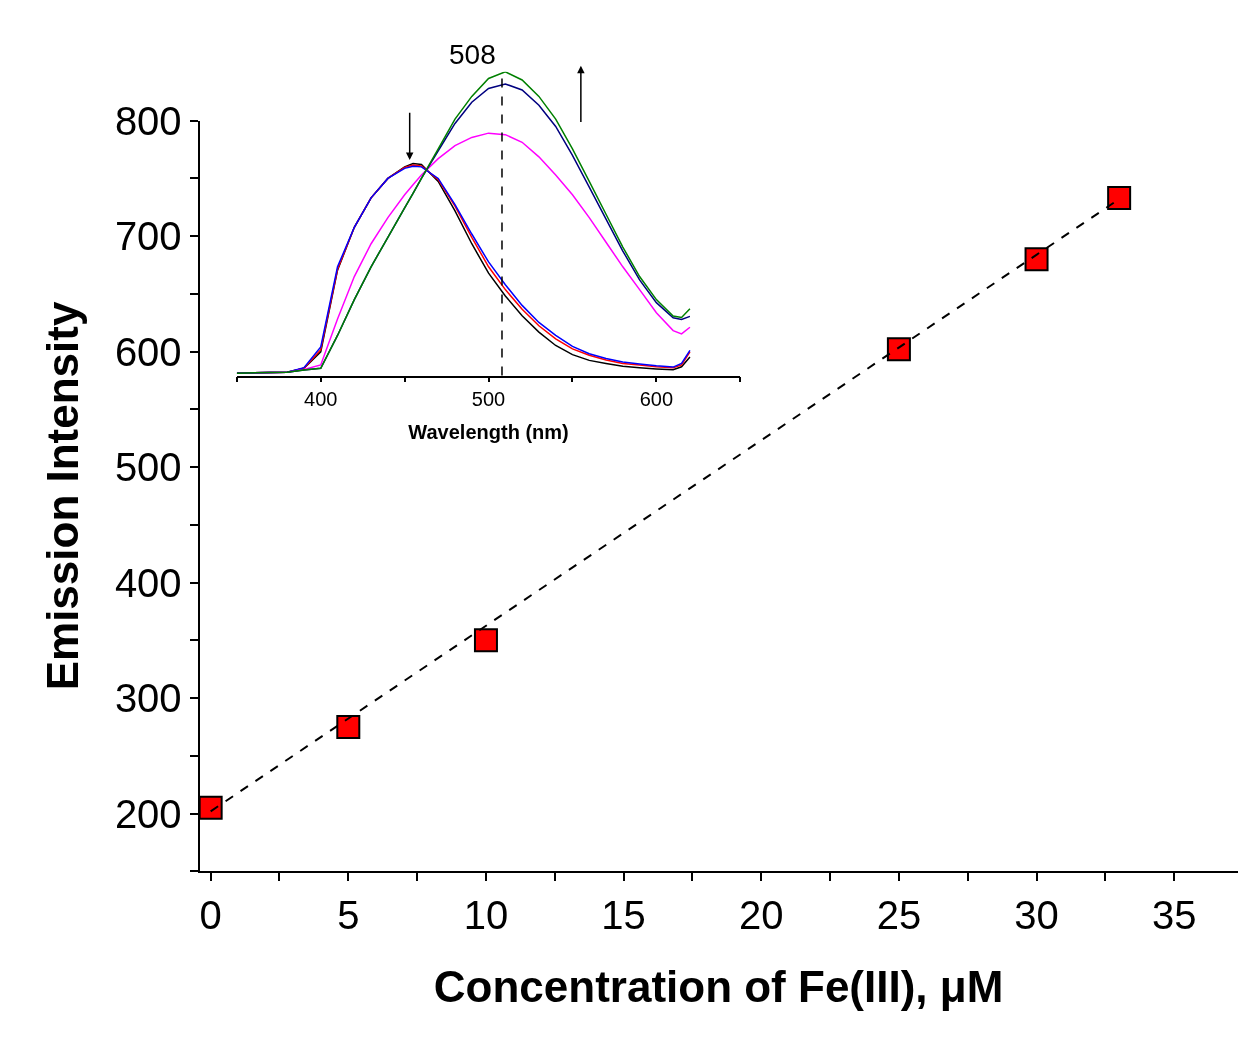 Image resolution: width=1240 pixels, height=1038 pixels. Describe the element at coordinates (488, 399) in the screenshot. I see `x-tick-label: 500` at that location.